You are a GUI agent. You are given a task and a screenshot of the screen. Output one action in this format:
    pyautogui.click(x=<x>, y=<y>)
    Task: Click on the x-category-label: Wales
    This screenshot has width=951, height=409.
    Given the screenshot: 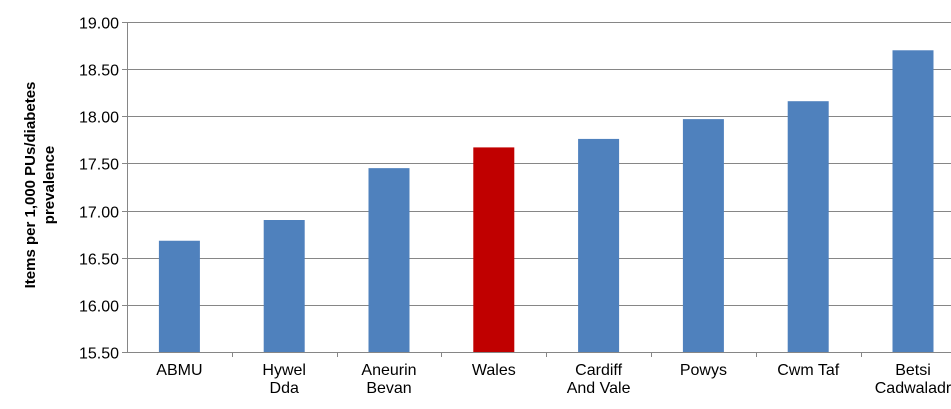 What is the action you would take?
    pyautogui.click(x=494, y=370)
    